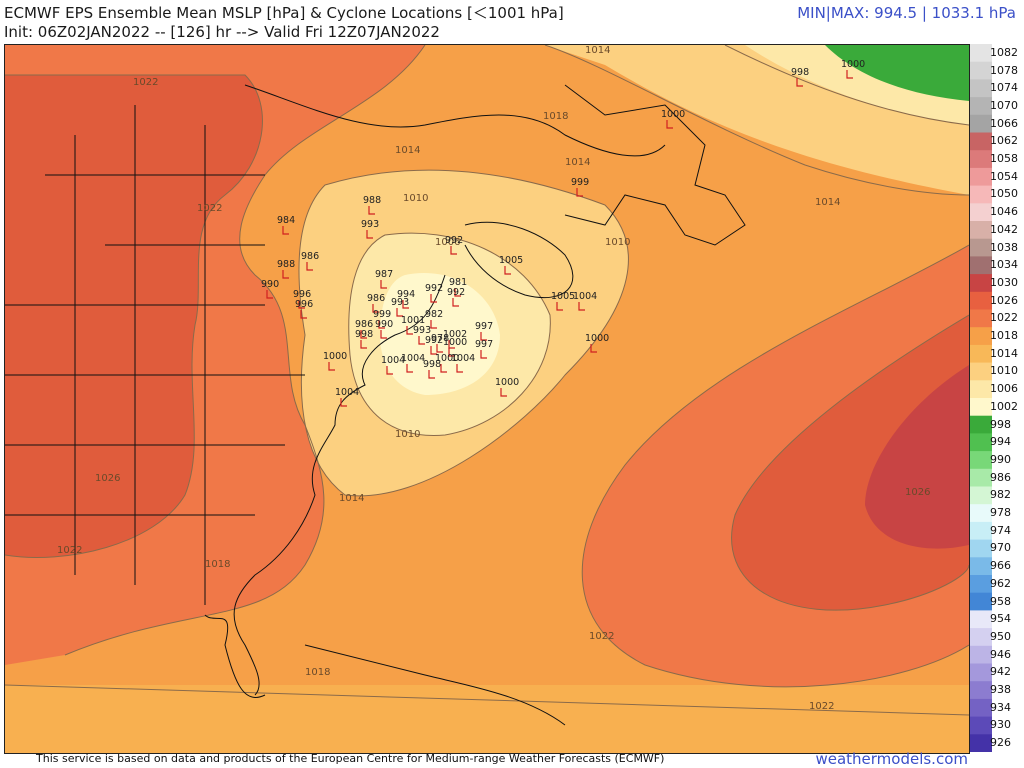  Describe the element at coordinates (1000, 654) in the screenshot. I see `legend-level-label: 946` at that location.